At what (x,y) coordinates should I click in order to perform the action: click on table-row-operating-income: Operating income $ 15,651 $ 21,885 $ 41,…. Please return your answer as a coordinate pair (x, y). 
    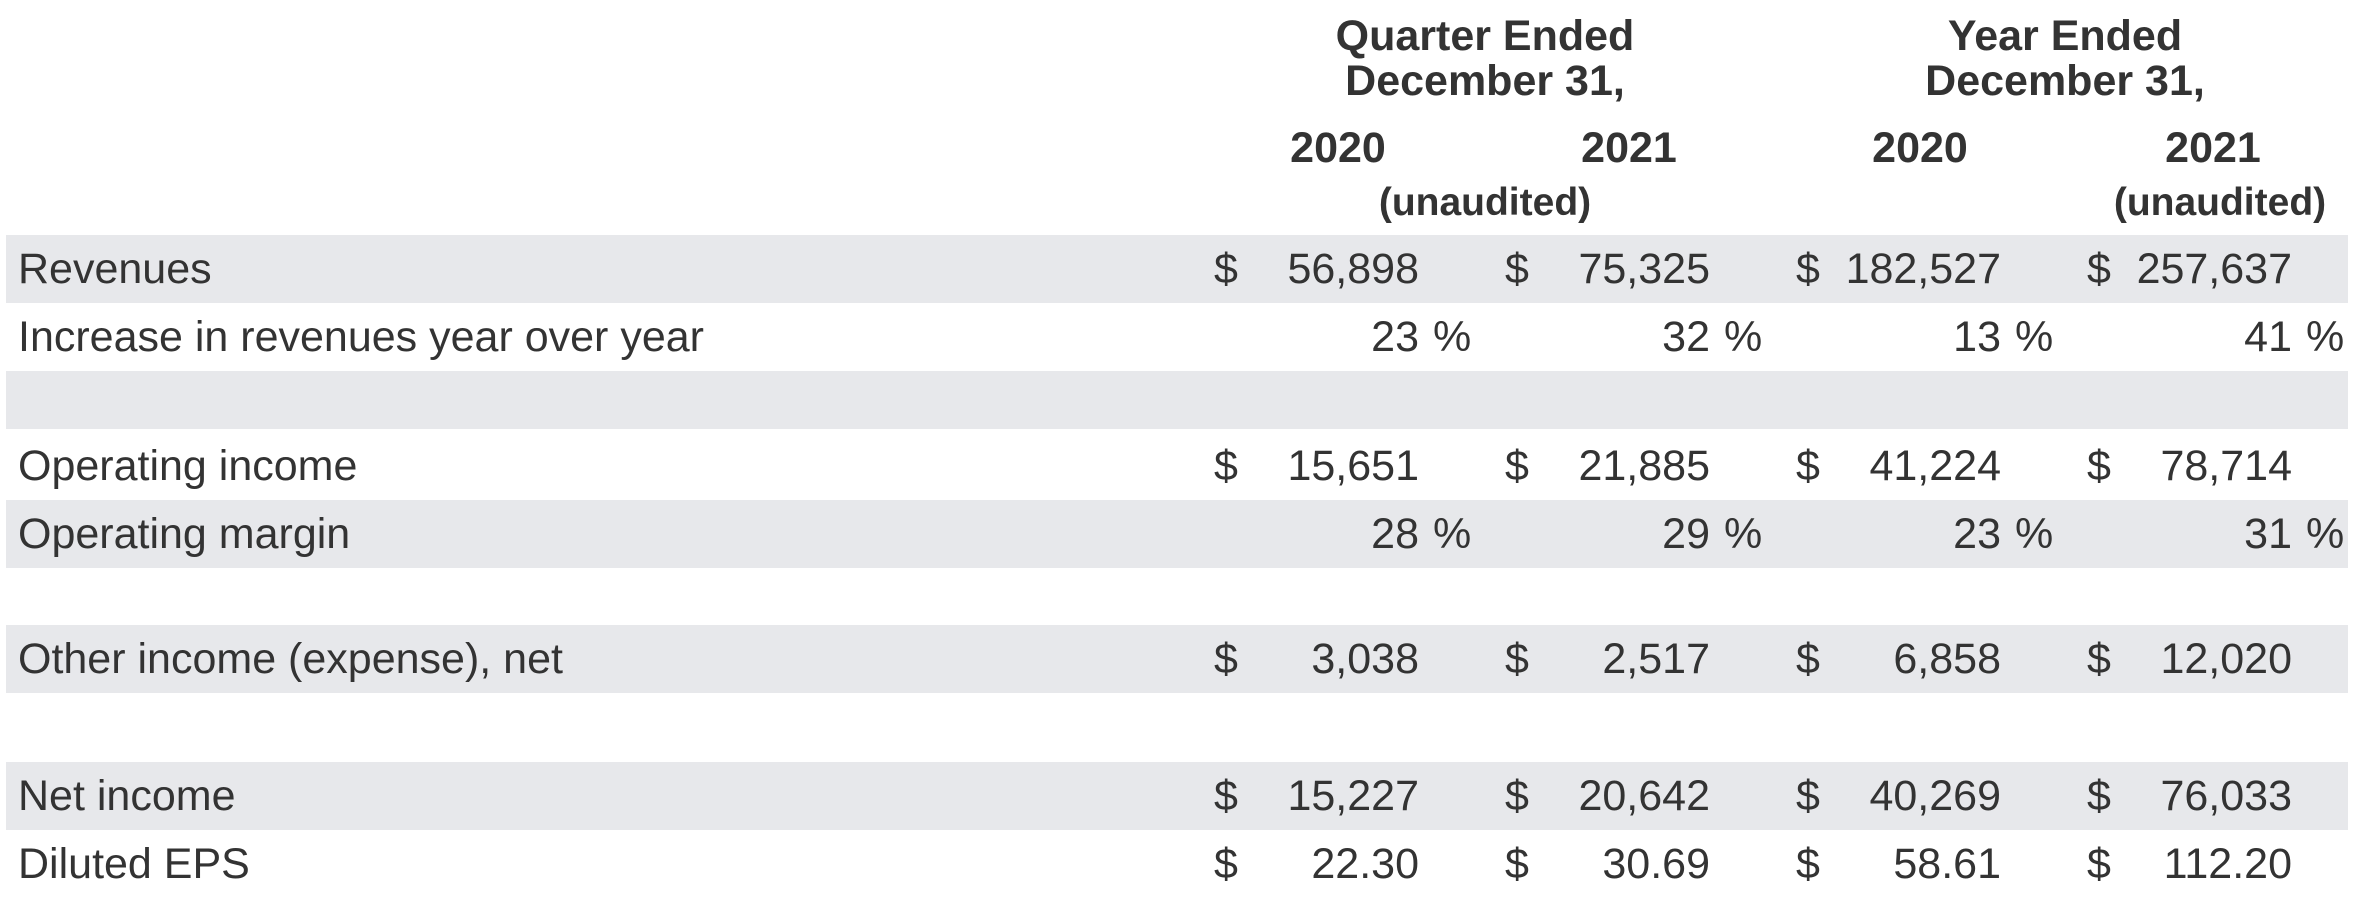
    Looking at the image, I should click on (1177, 466).